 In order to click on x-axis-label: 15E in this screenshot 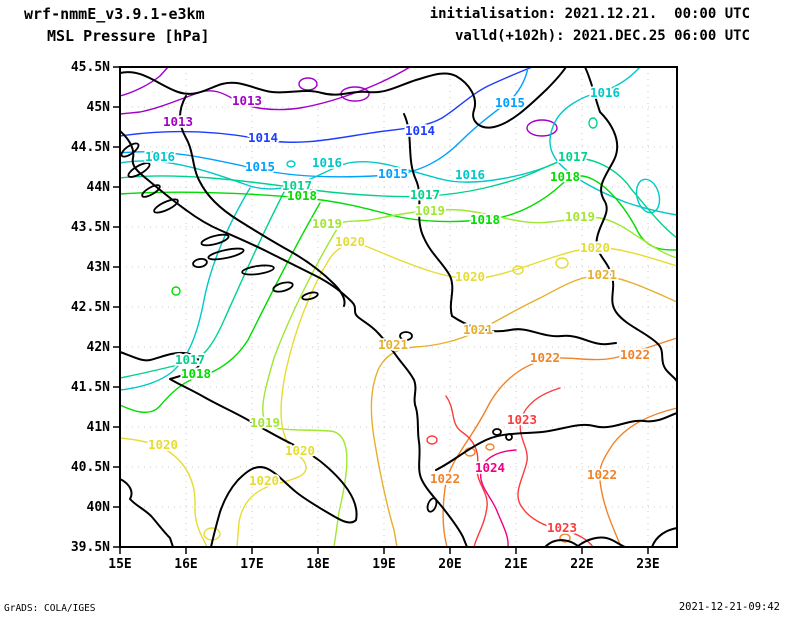, I will do `click(119, 564)`.